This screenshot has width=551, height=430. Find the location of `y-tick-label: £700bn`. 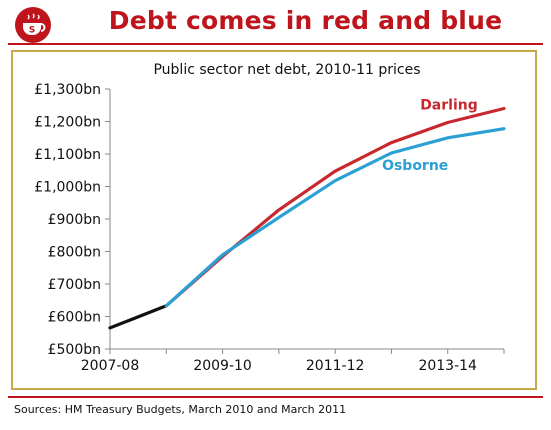

y-tick-label: £700bn is located at coordinates (74, 285).